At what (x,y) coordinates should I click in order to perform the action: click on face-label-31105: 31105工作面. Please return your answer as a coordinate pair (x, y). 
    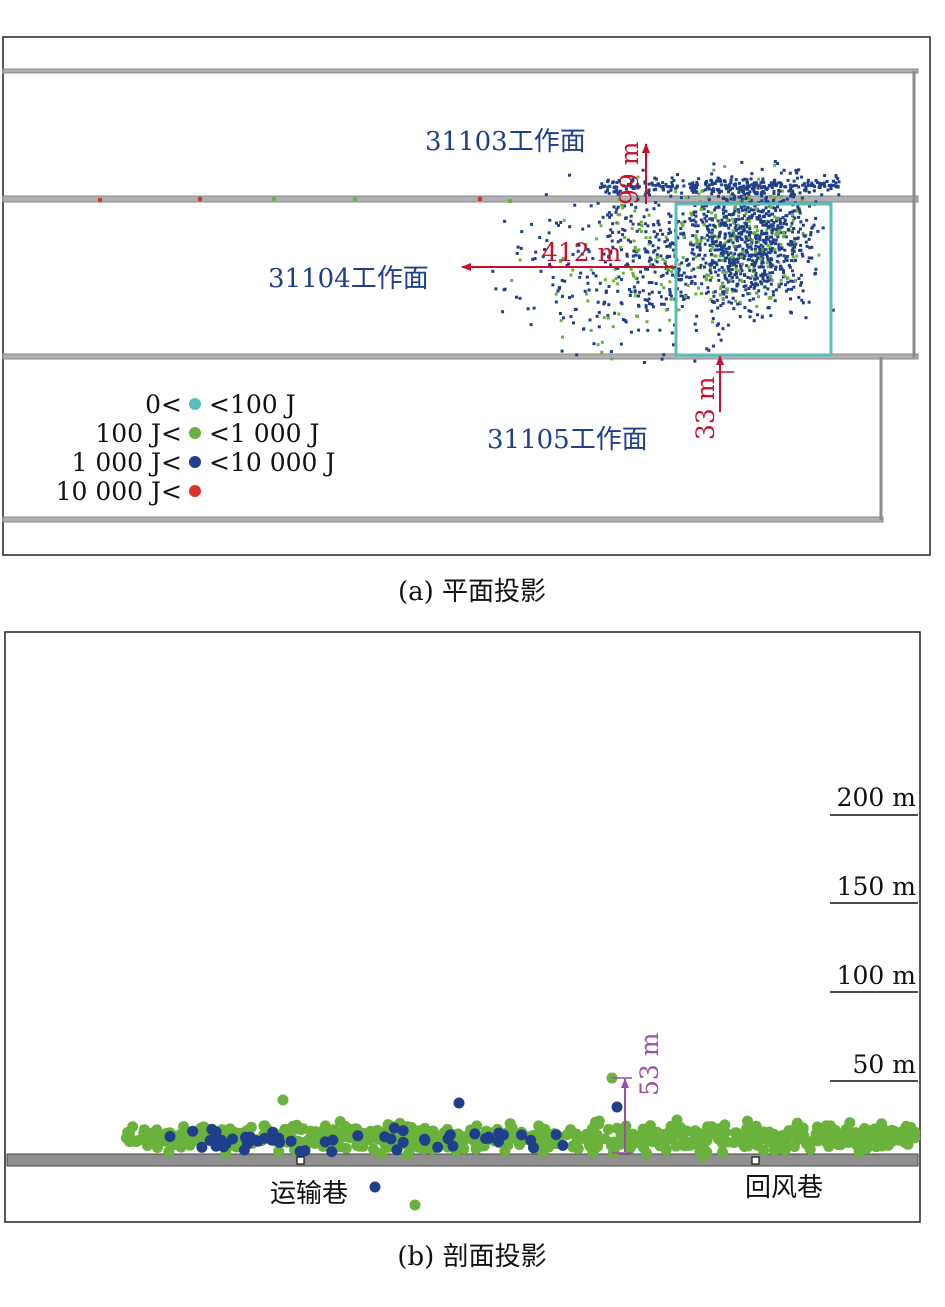
    Looking at the image, I should click on (567, 440).